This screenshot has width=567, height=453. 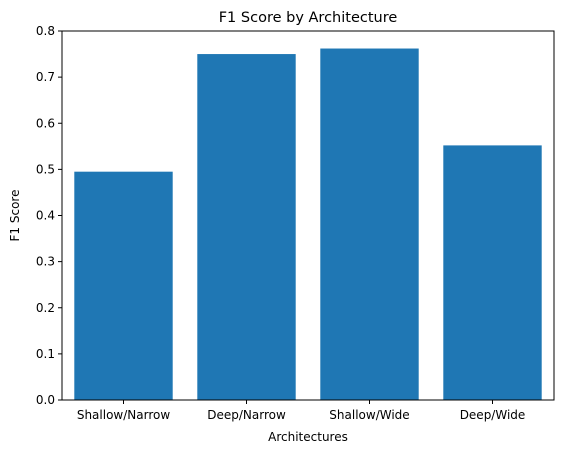 What do you see at coordinates (308, 18) in the screenshot?
I see `chart-title: F1 Score by Architecture` at bounding box center [308, 18].